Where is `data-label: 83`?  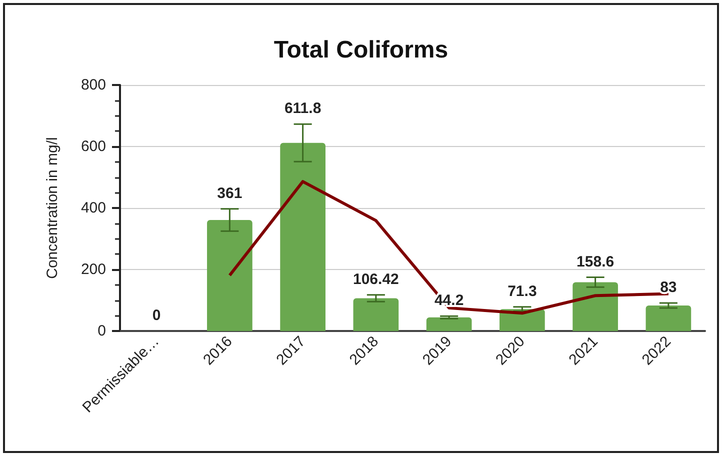 data-label: 83 is located at coordinates (668, 287).